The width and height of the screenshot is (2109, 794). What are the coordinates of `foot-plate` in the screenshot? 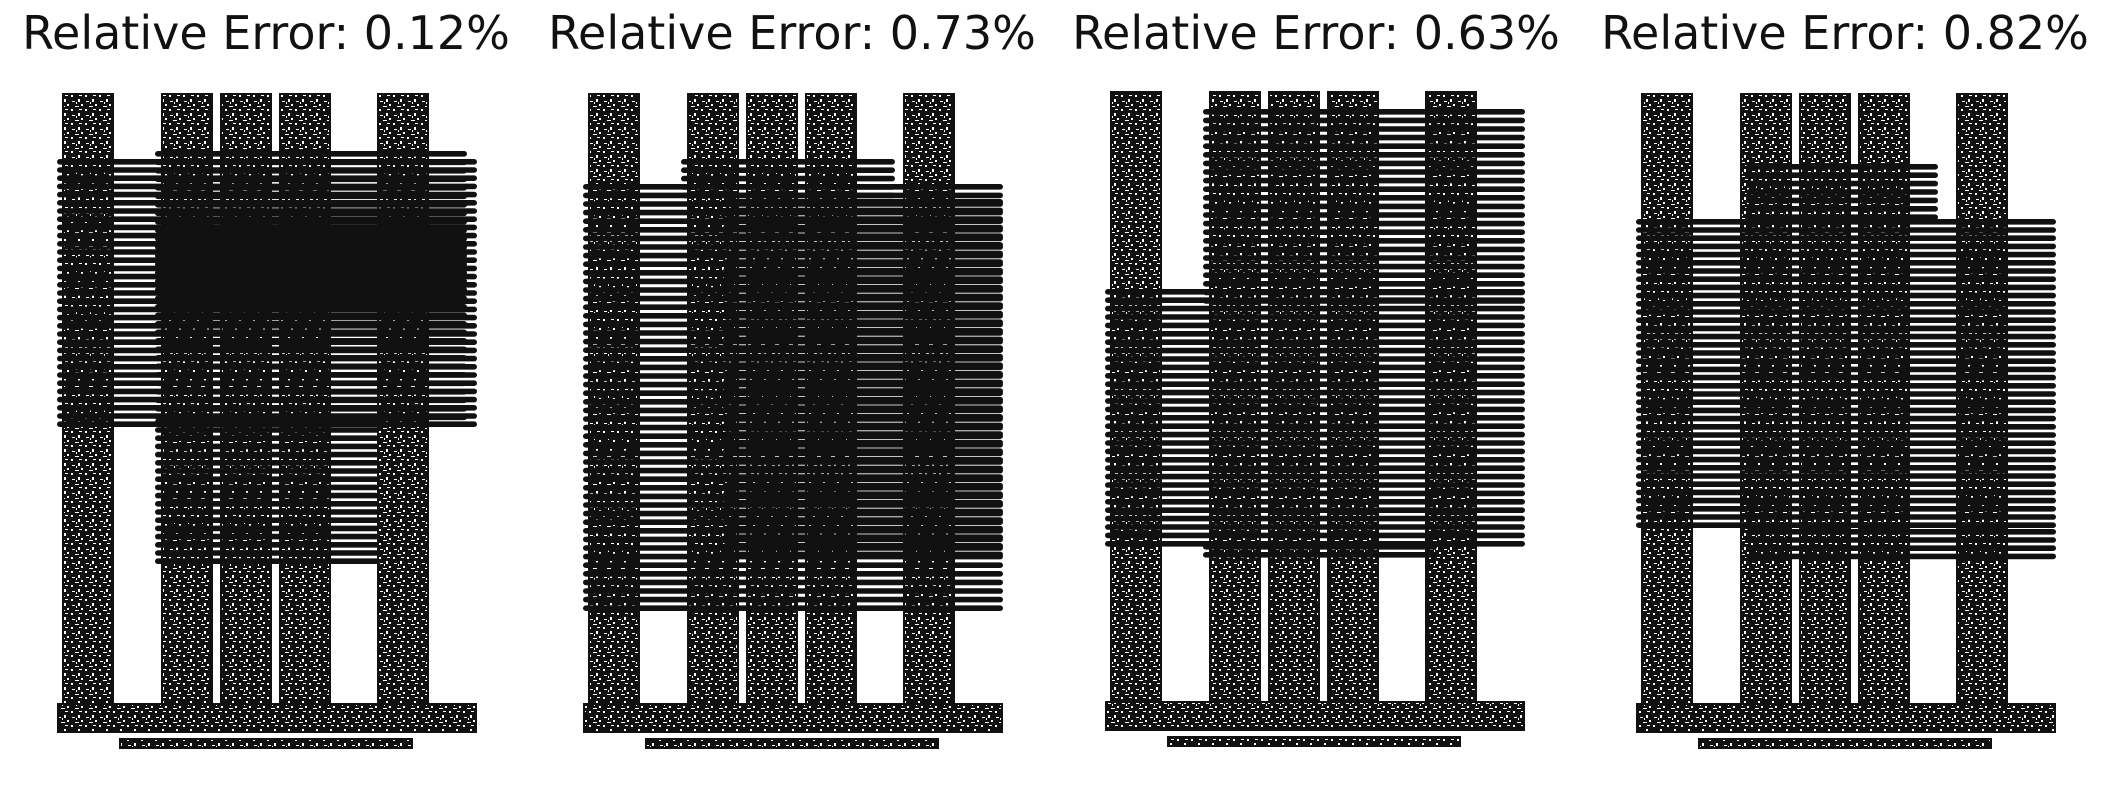 It's located at (792, 743).